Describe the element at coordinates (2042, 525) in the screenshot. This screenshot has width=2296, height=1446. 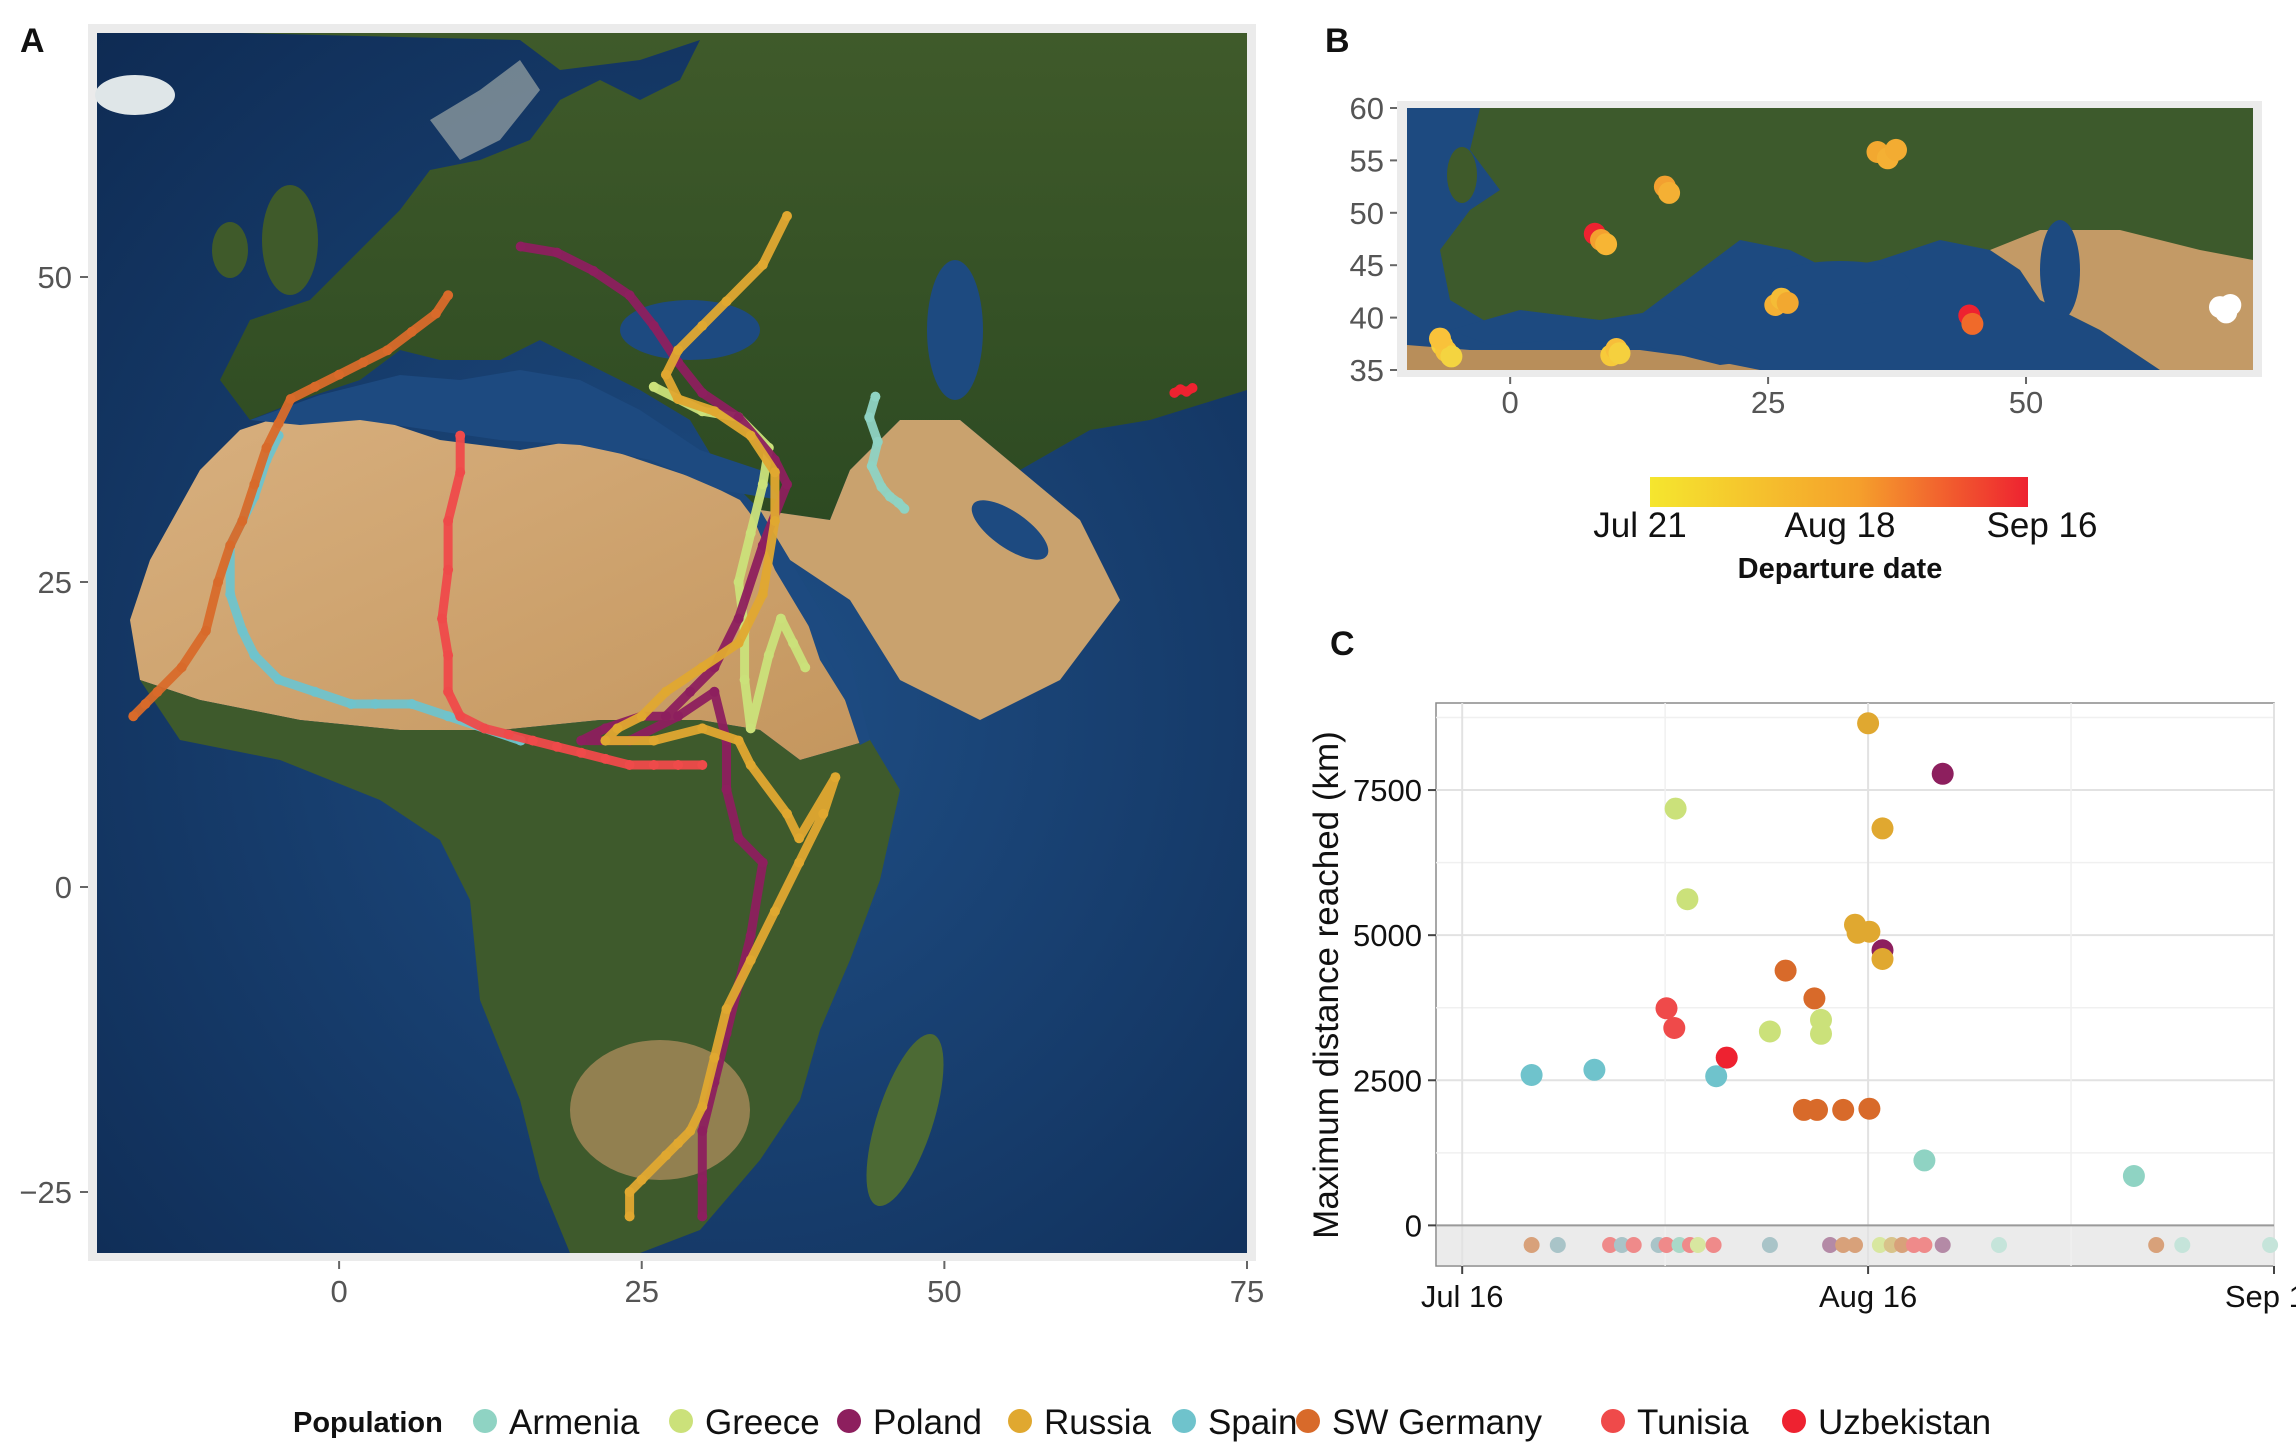
I see `colorbar-label-sep16: Sep 16` at that location.